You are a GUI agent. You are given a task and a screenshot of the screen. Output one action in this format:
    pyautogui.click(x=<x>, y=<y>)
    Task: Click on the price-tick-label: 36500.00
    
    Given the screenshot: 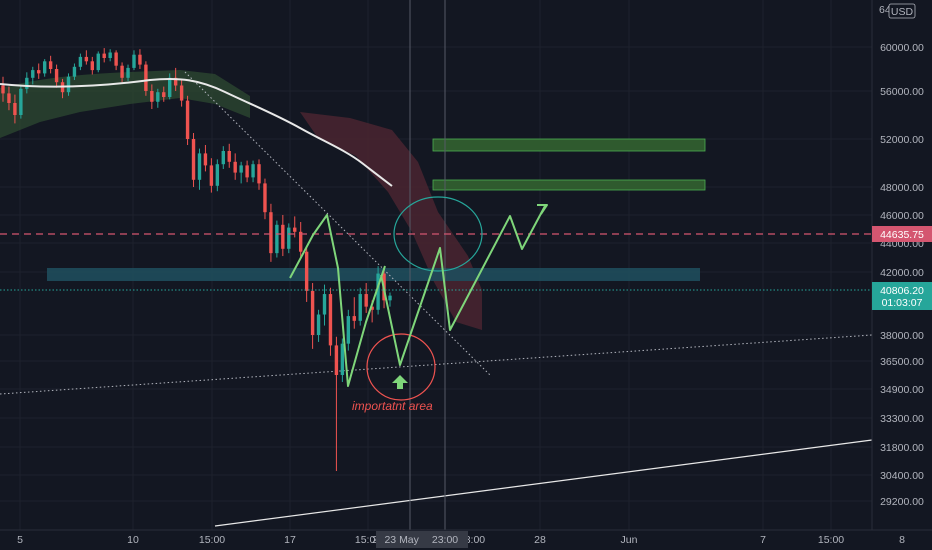 What is the action you would take?
    pyautogui.click(x=902, y=362)
    